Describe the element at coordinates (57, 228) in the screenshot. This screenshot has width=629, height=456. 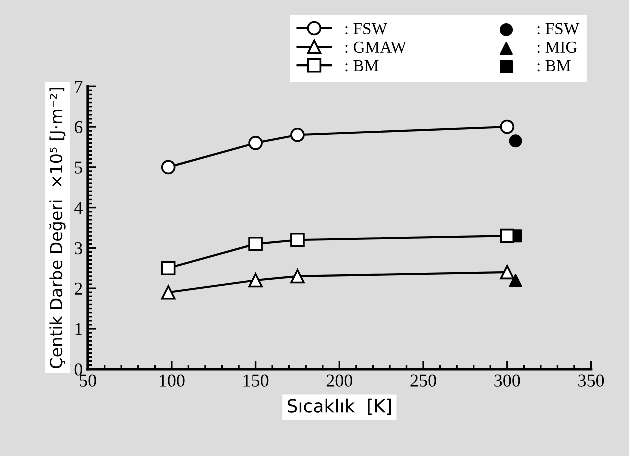
I see `y-axis-title: Çentik Darbe Değeri ×10⁵ [J·m⁻²]` at that location.